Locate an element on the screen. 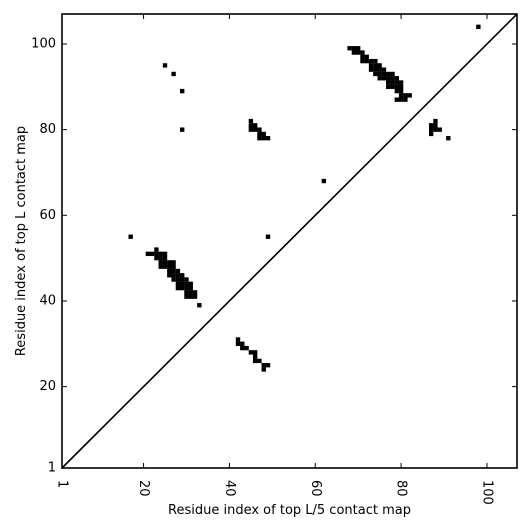 This screenshot has height=531, width=531. x-tick-label: 1 is located at coordinates (62, 484).